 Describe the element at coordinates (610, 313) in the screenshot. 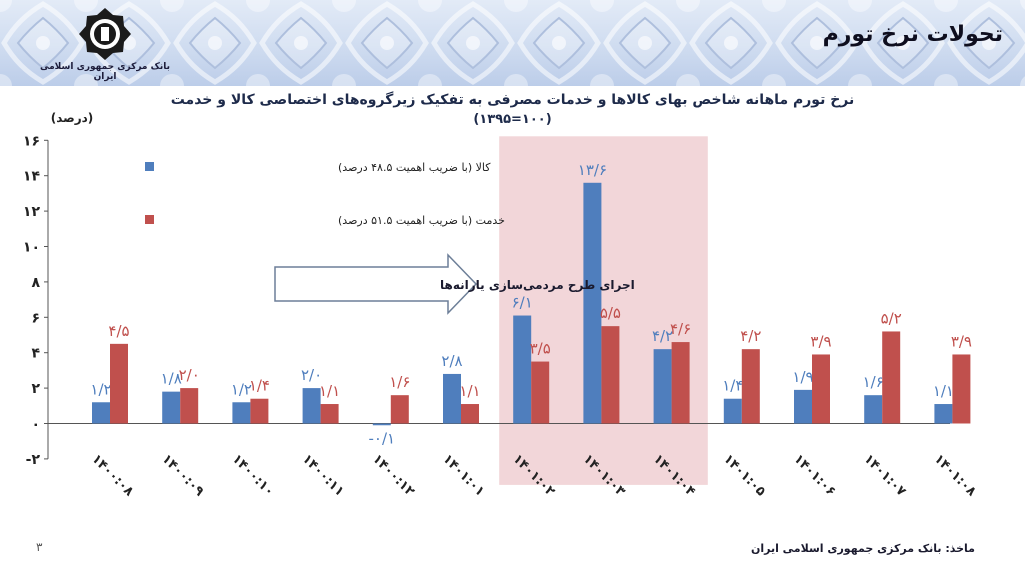

I see `data-label: ۵/۵` at that location.